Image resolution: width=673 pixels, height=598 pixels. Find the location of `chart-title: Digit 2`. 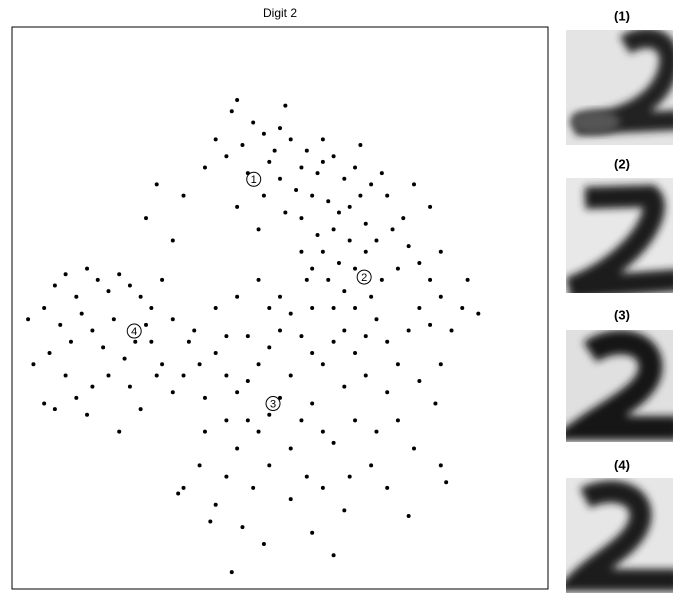

chart-title: Digit 2 is located at coordinates (280, 13).